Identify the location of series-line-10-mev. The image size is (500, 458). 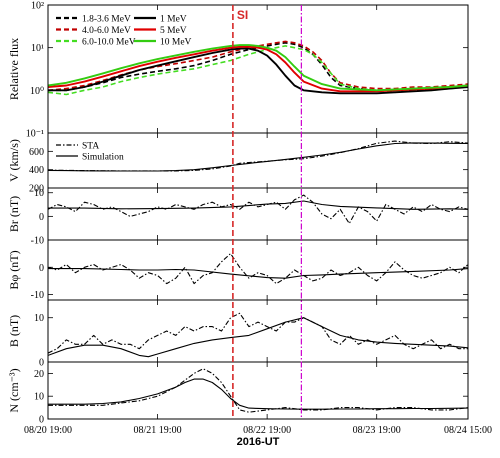
(258, 68).